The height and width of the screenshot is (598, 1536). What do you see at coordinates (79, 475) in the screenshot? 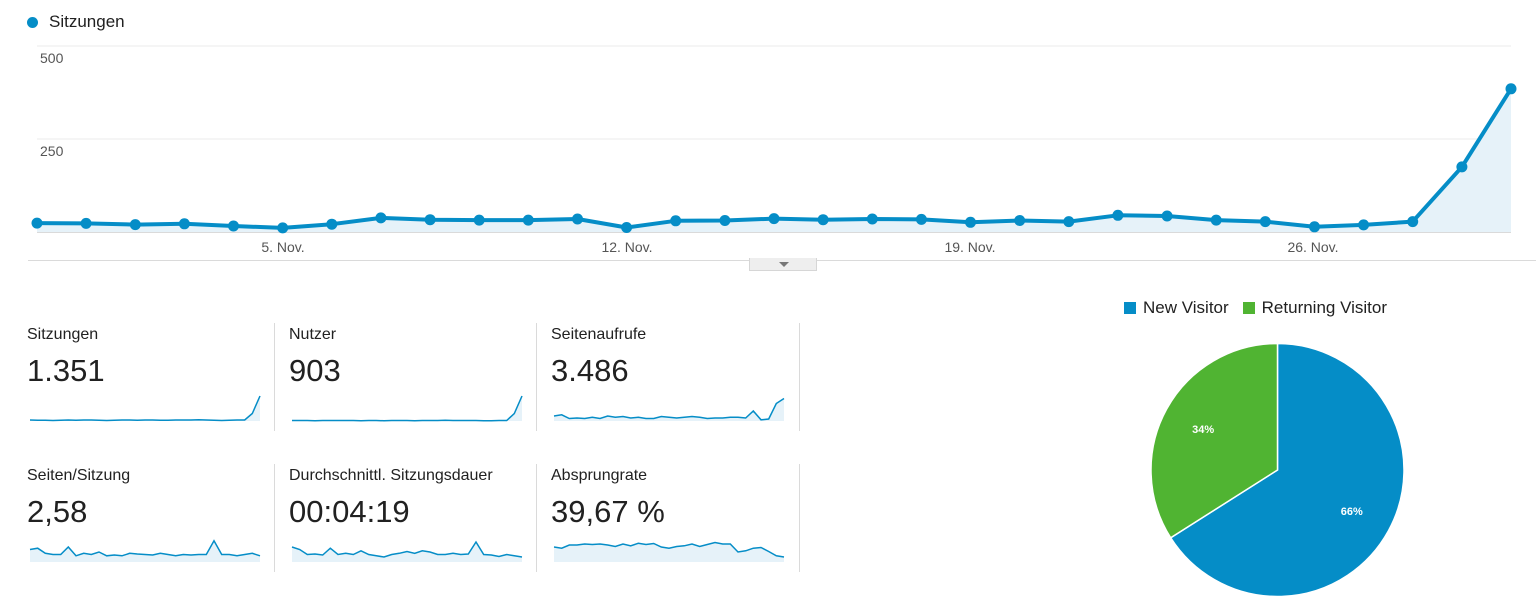
I see `metric-label: Seiten/Sitzung` at bounding box center [79, 475].